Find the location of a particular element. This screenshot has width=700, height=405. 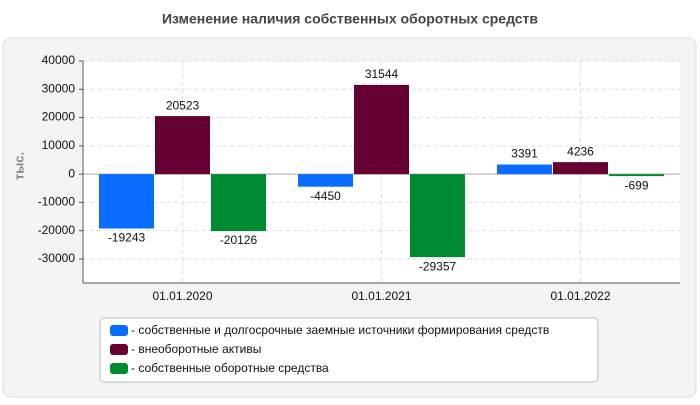

value-label: -29357 is located at coordinates (438, 266).